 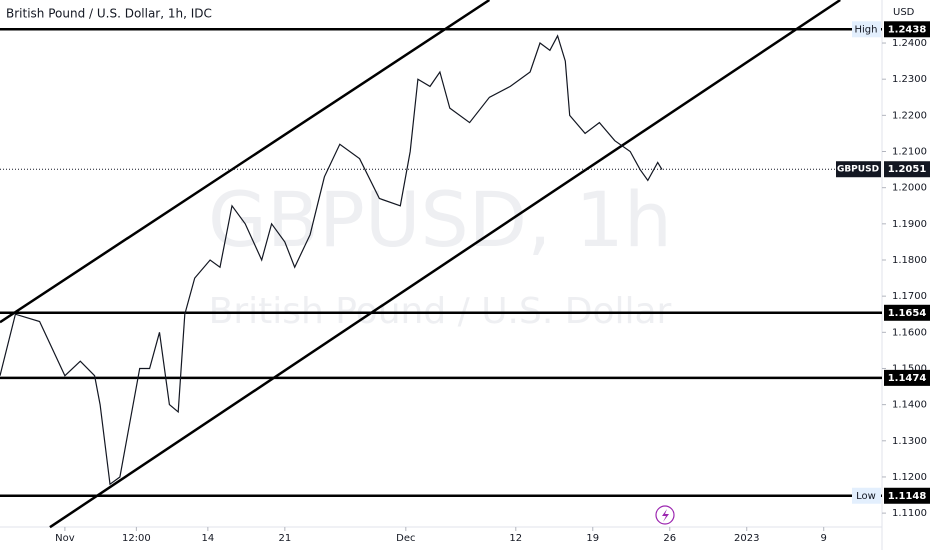 I want to click on y-tick-label: 1.2400, so click(x=909, y=43).